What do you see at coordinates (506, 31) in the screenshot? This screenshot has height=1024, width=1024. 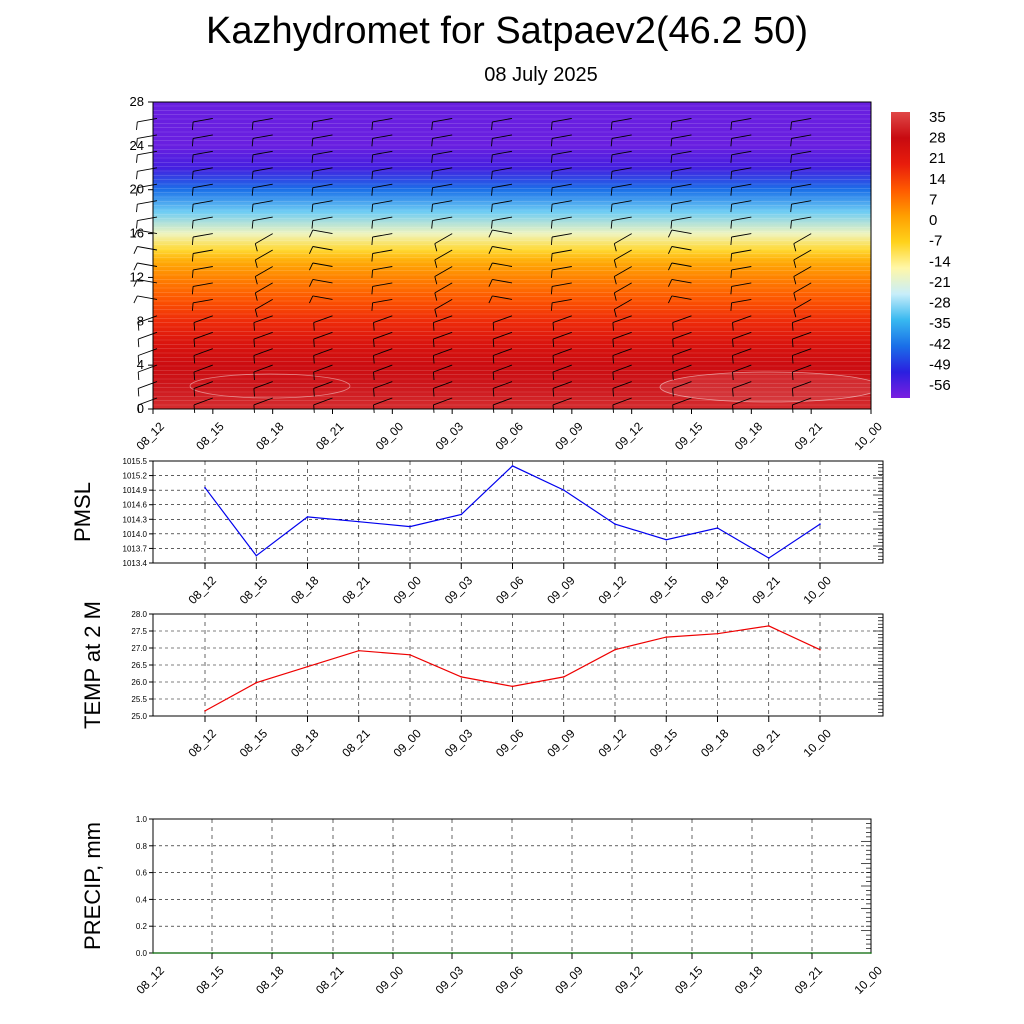 I see `chart-title: Kazhydromet for Satpaev2(46.2 50)` at bounding box center [506, 31].